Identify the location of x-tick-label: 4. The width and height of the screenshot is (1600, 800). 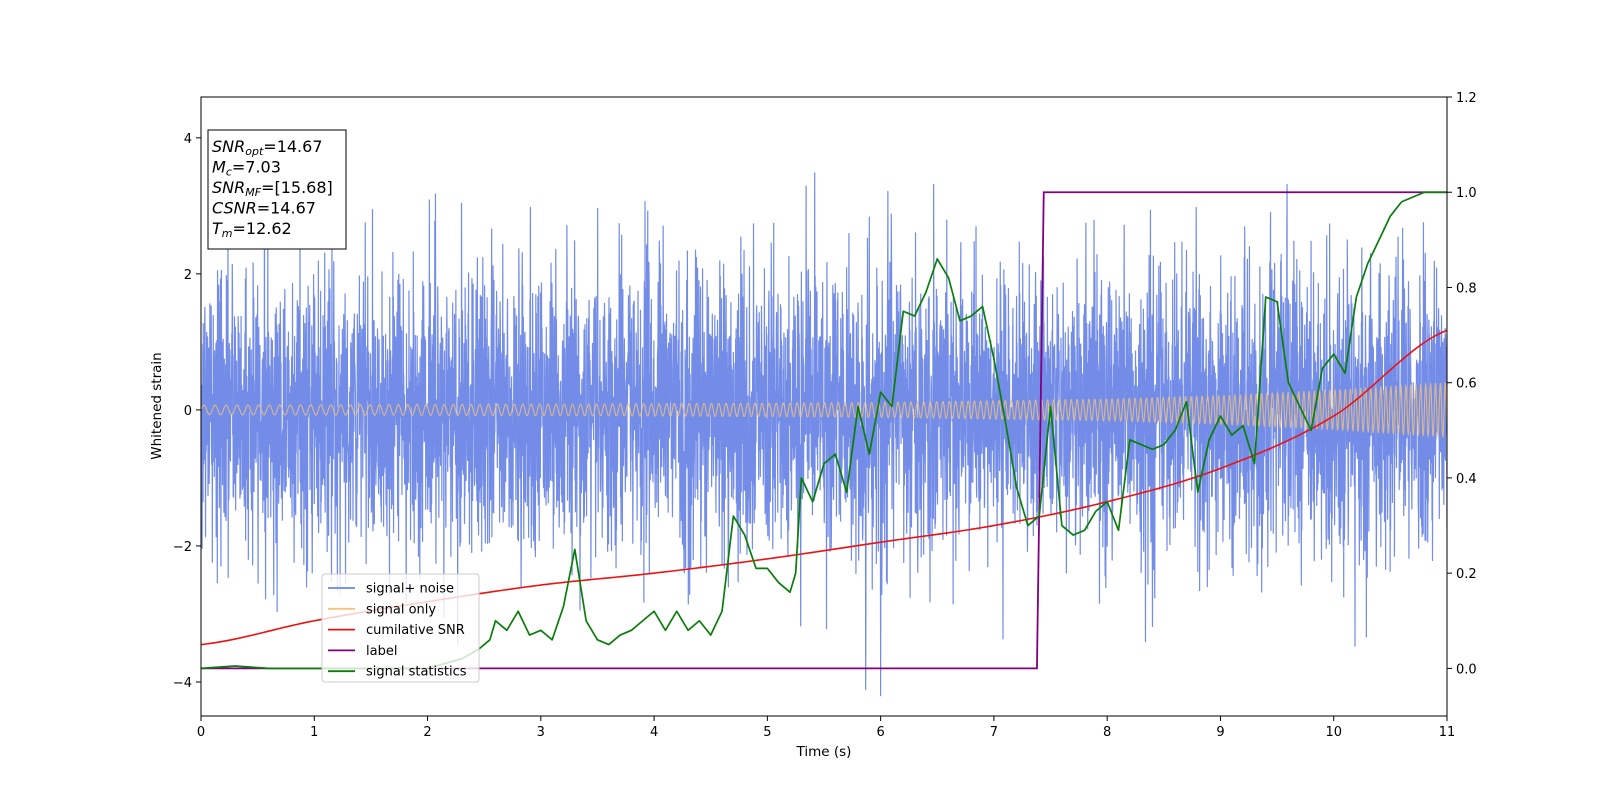
(654, 732).